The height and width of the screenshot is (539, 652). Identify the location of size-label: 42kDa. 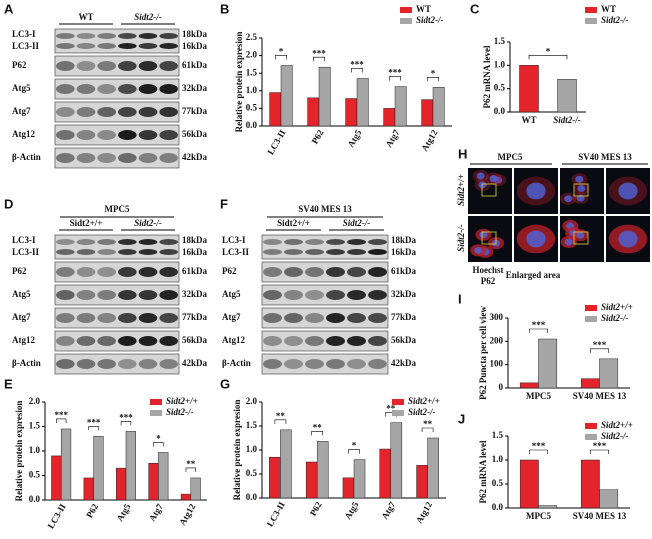
(195, 157).